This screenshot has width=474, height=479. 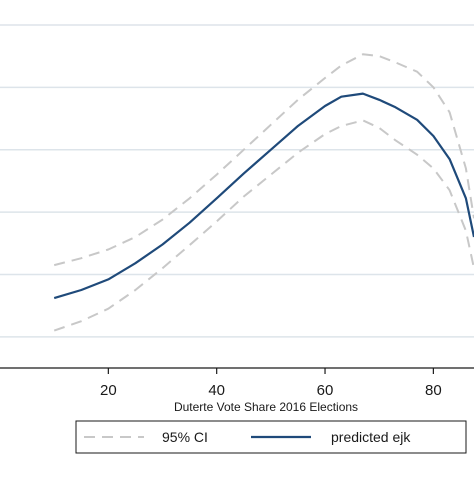 I want to click on x-tick-label-3: 80, so click(x=433, y=390).